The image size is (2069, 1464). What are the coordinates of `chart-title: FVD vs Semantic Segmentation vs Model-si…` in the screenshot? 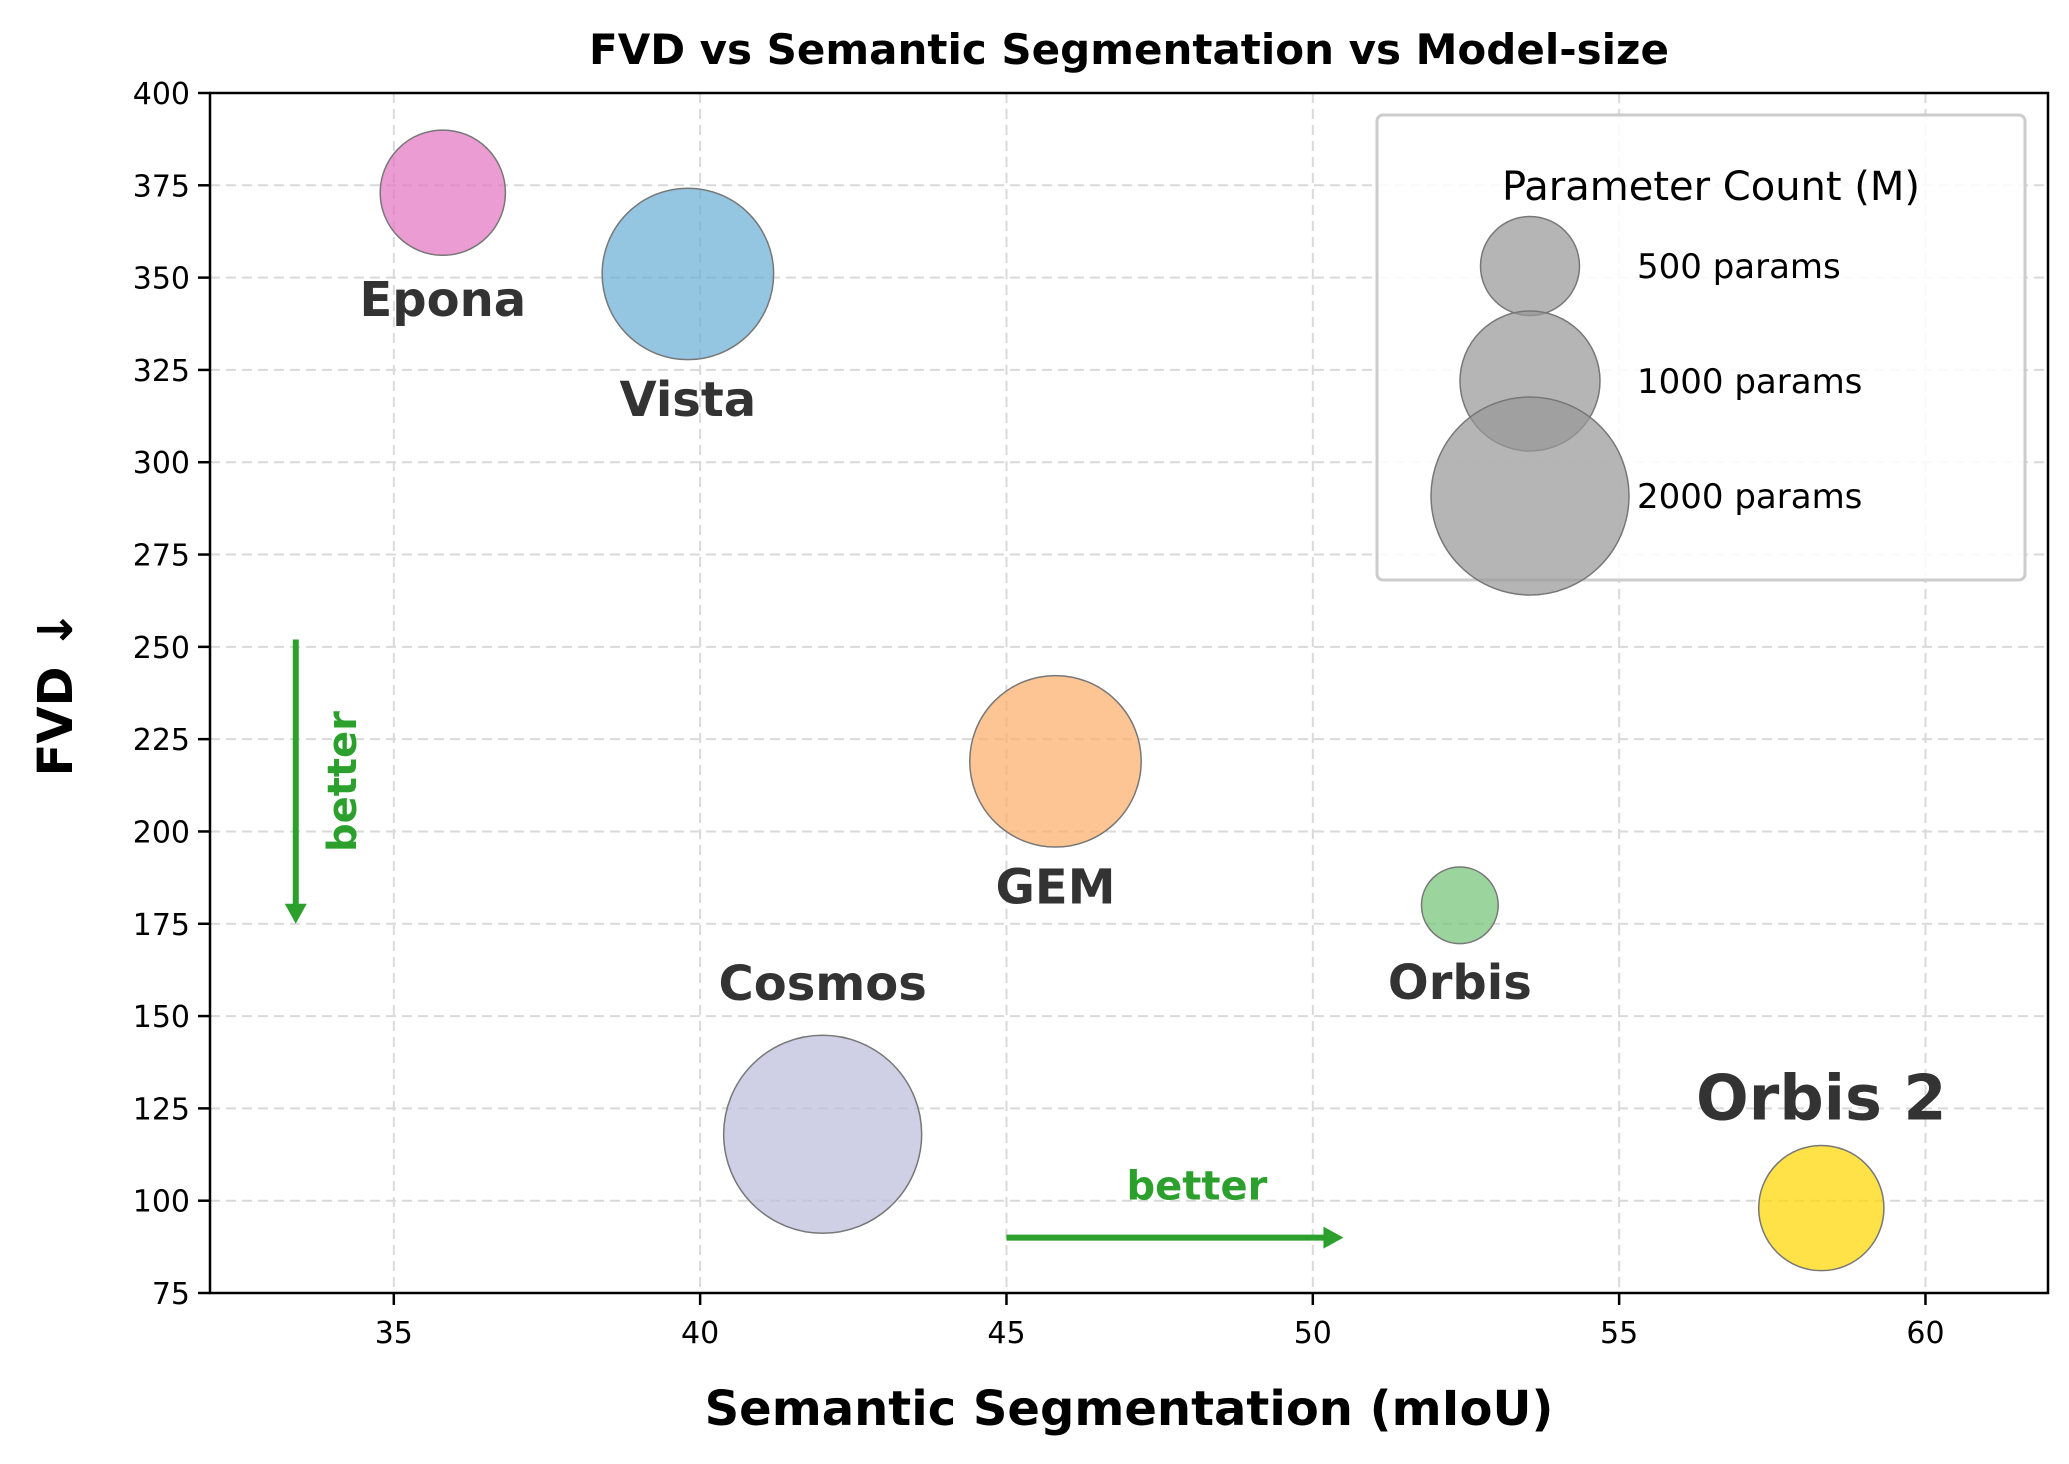 It's located at (1129, 49).